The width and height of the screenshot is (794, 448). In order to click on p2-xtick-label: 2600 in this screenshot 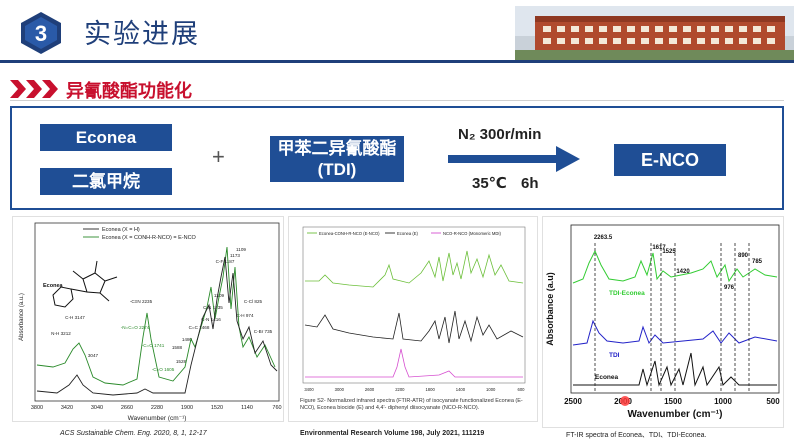, I will do `click(370, 389)`.